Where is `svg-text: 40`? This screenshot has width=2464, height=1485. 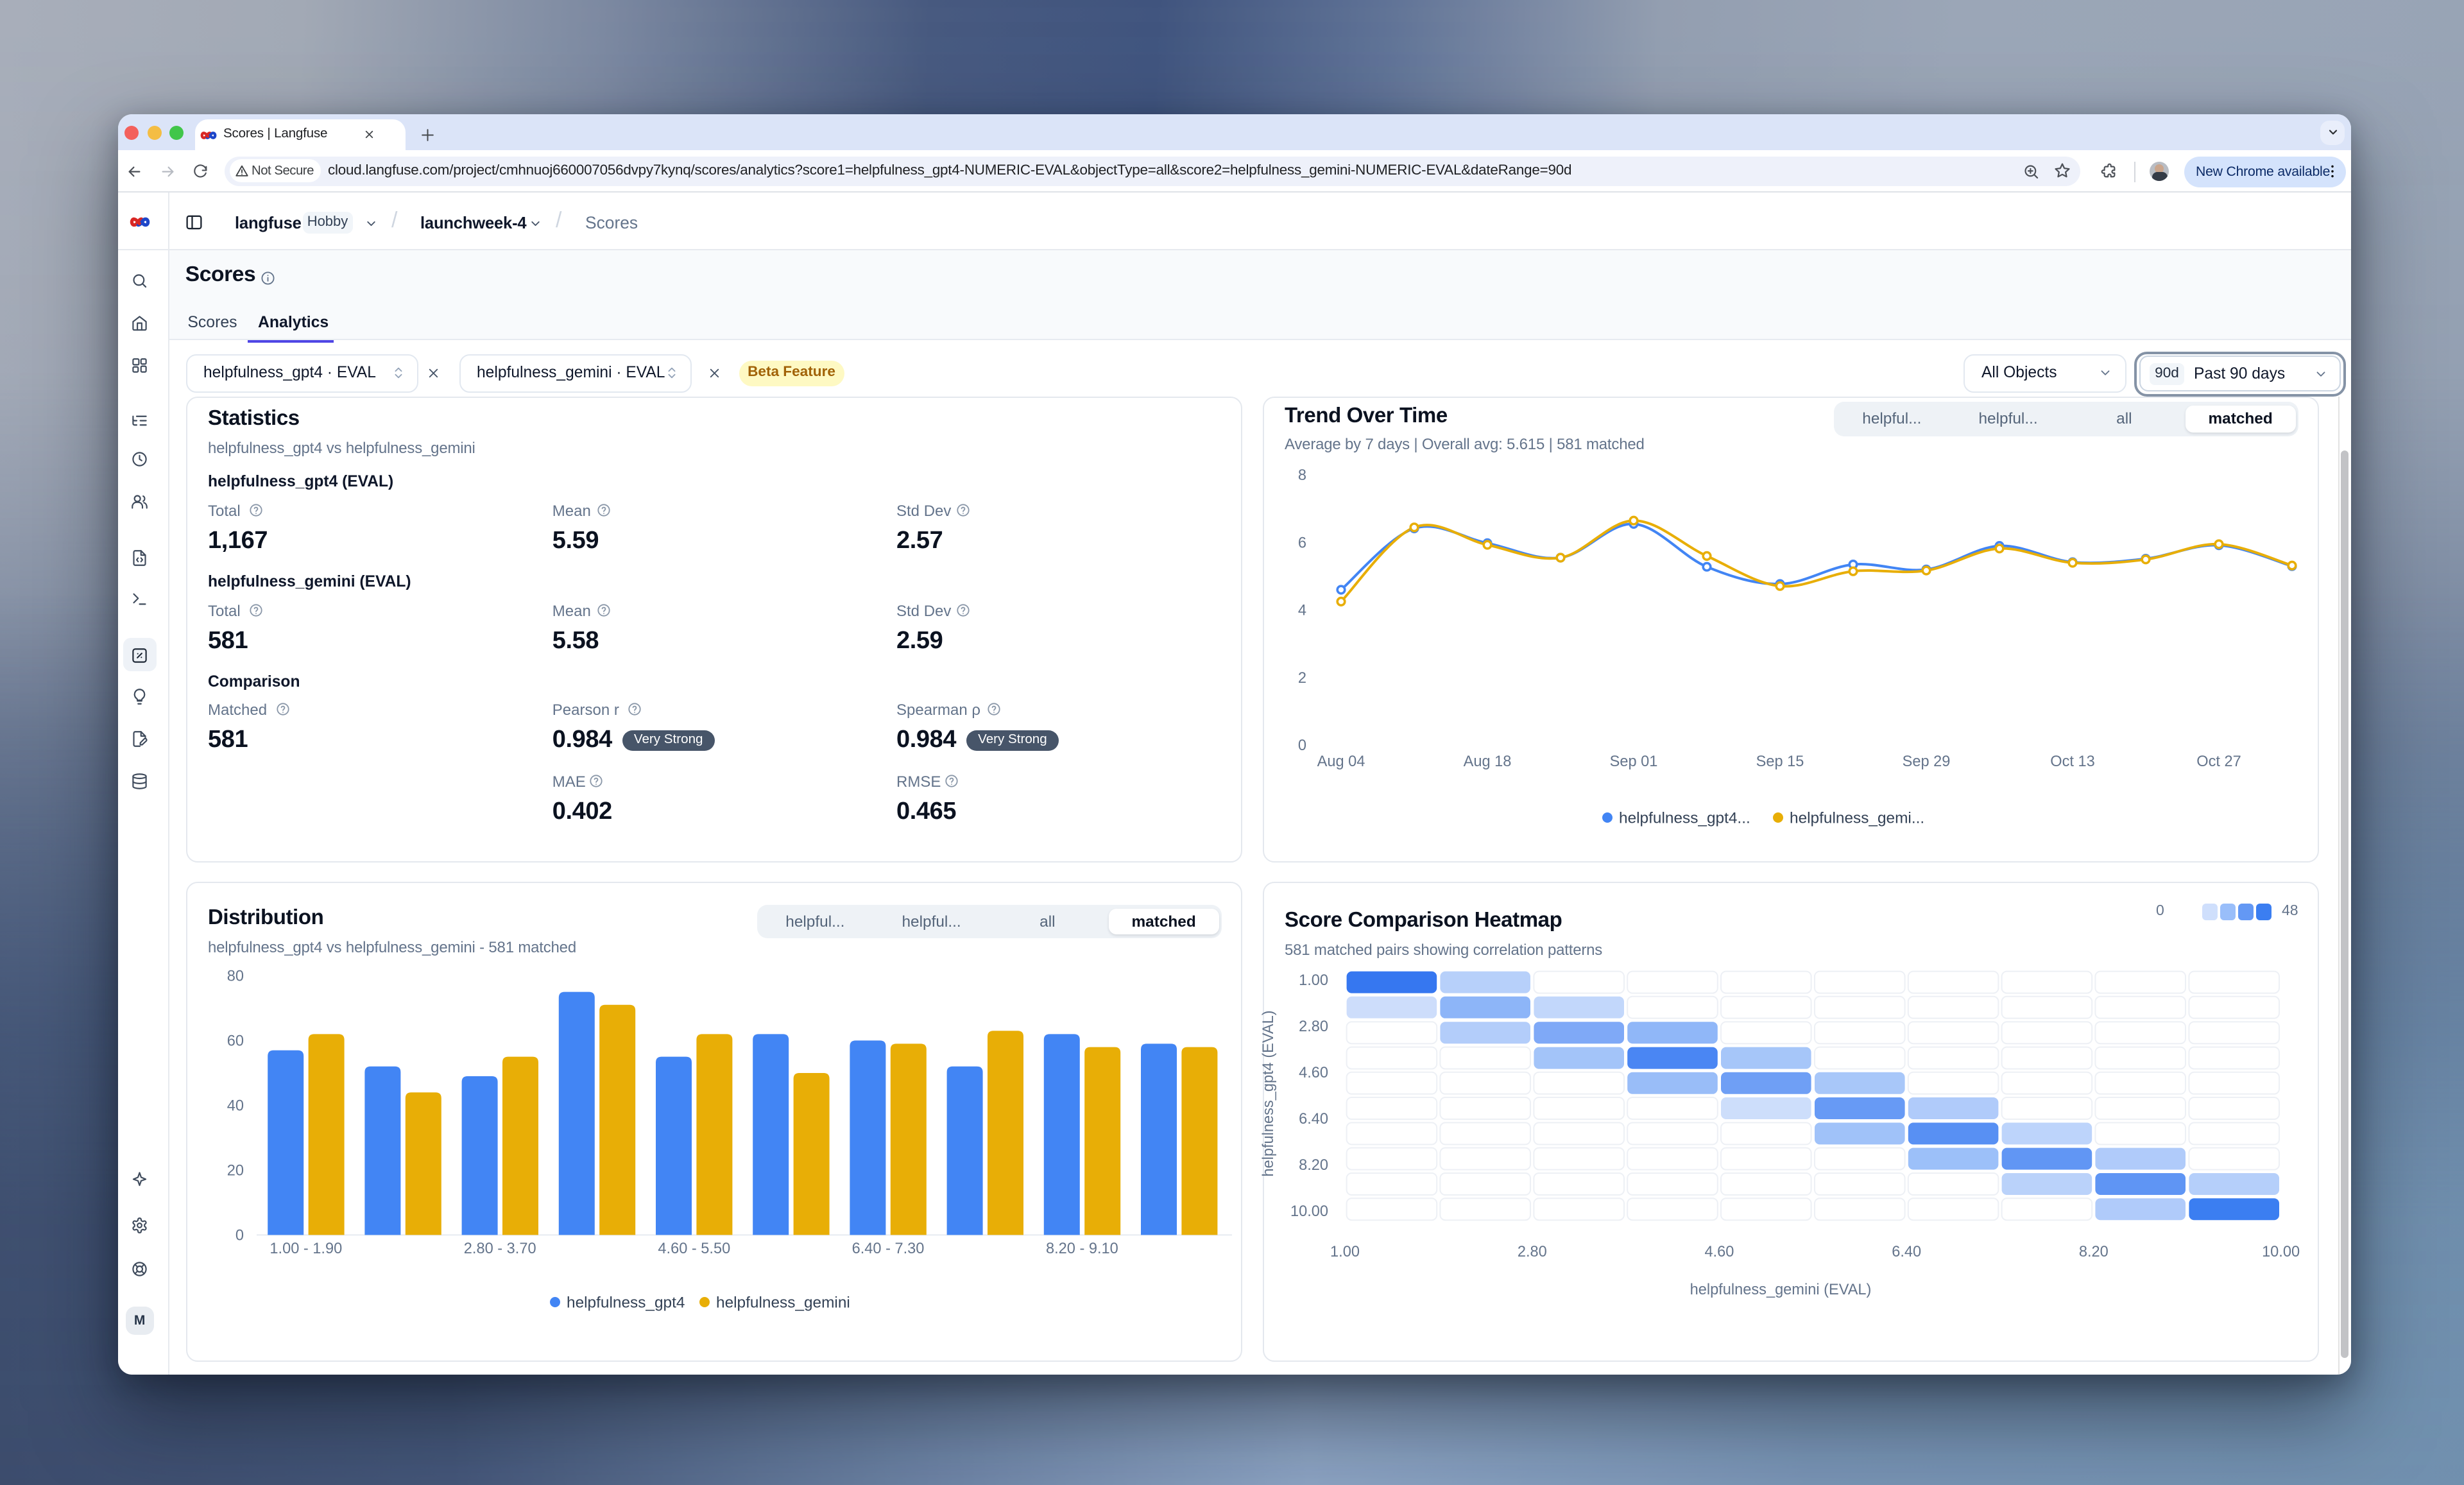 svg-text: 40 is located at coordinates (236, 1105).